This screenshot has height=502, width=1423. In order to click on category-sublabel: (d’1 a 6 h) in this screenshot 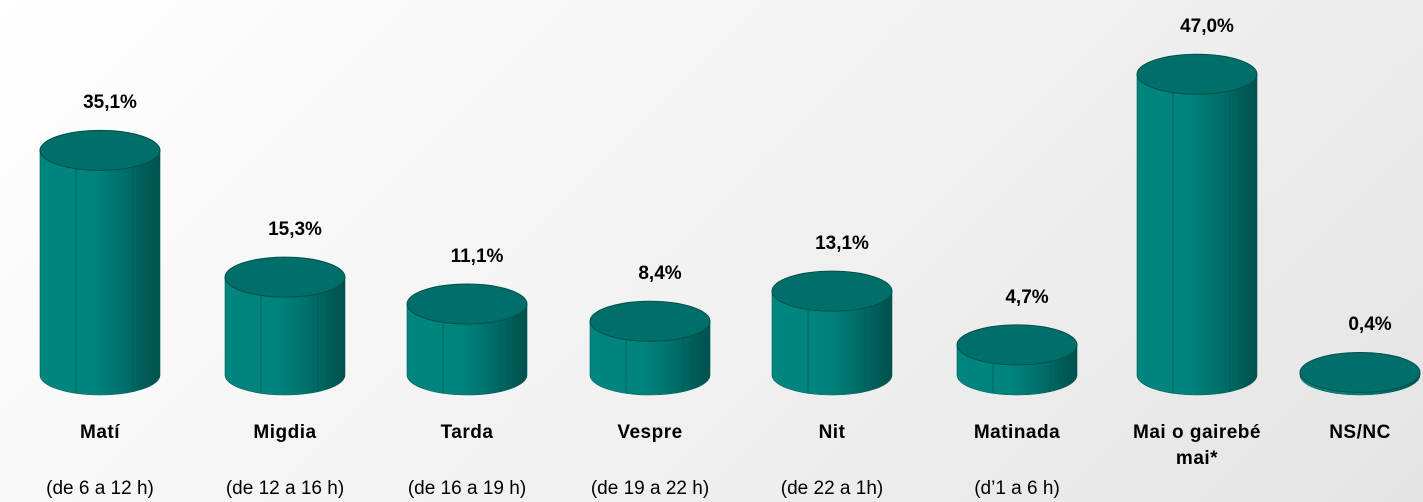, I will do `click(1017, 488)`.